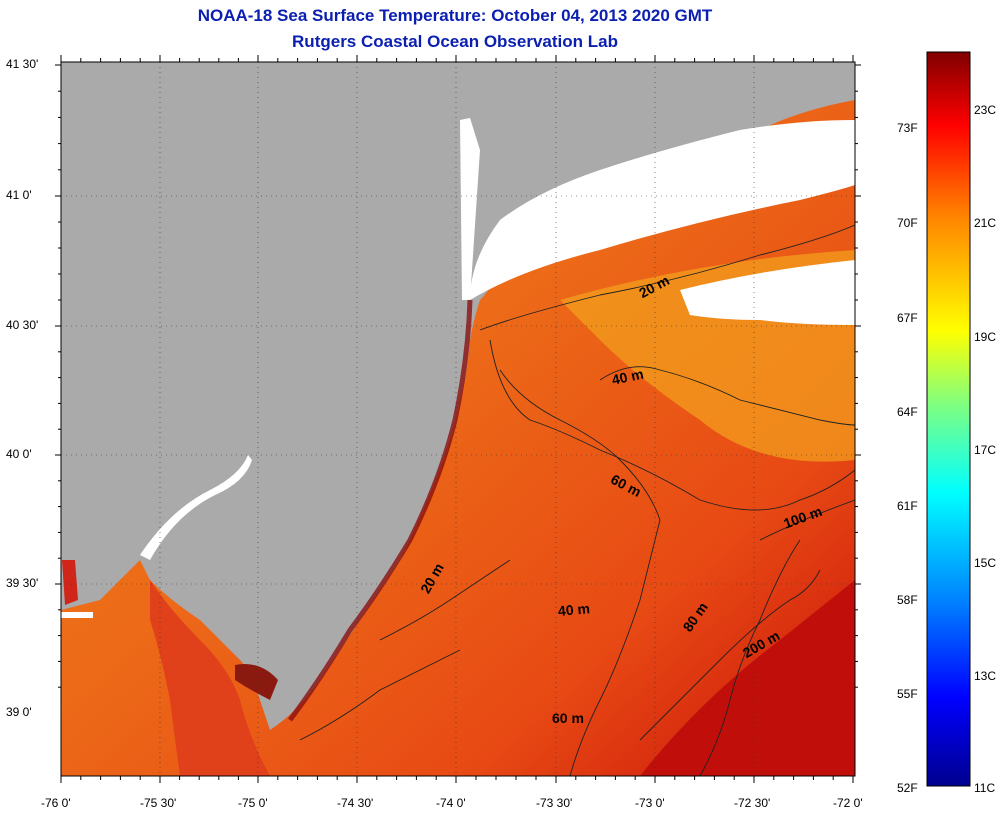 The height and width of the screenshot is (817, 1008). What do you see at coordinates (196, 507) in the screenshot?
I see `delaware-river` at bounding box center [196, 507].